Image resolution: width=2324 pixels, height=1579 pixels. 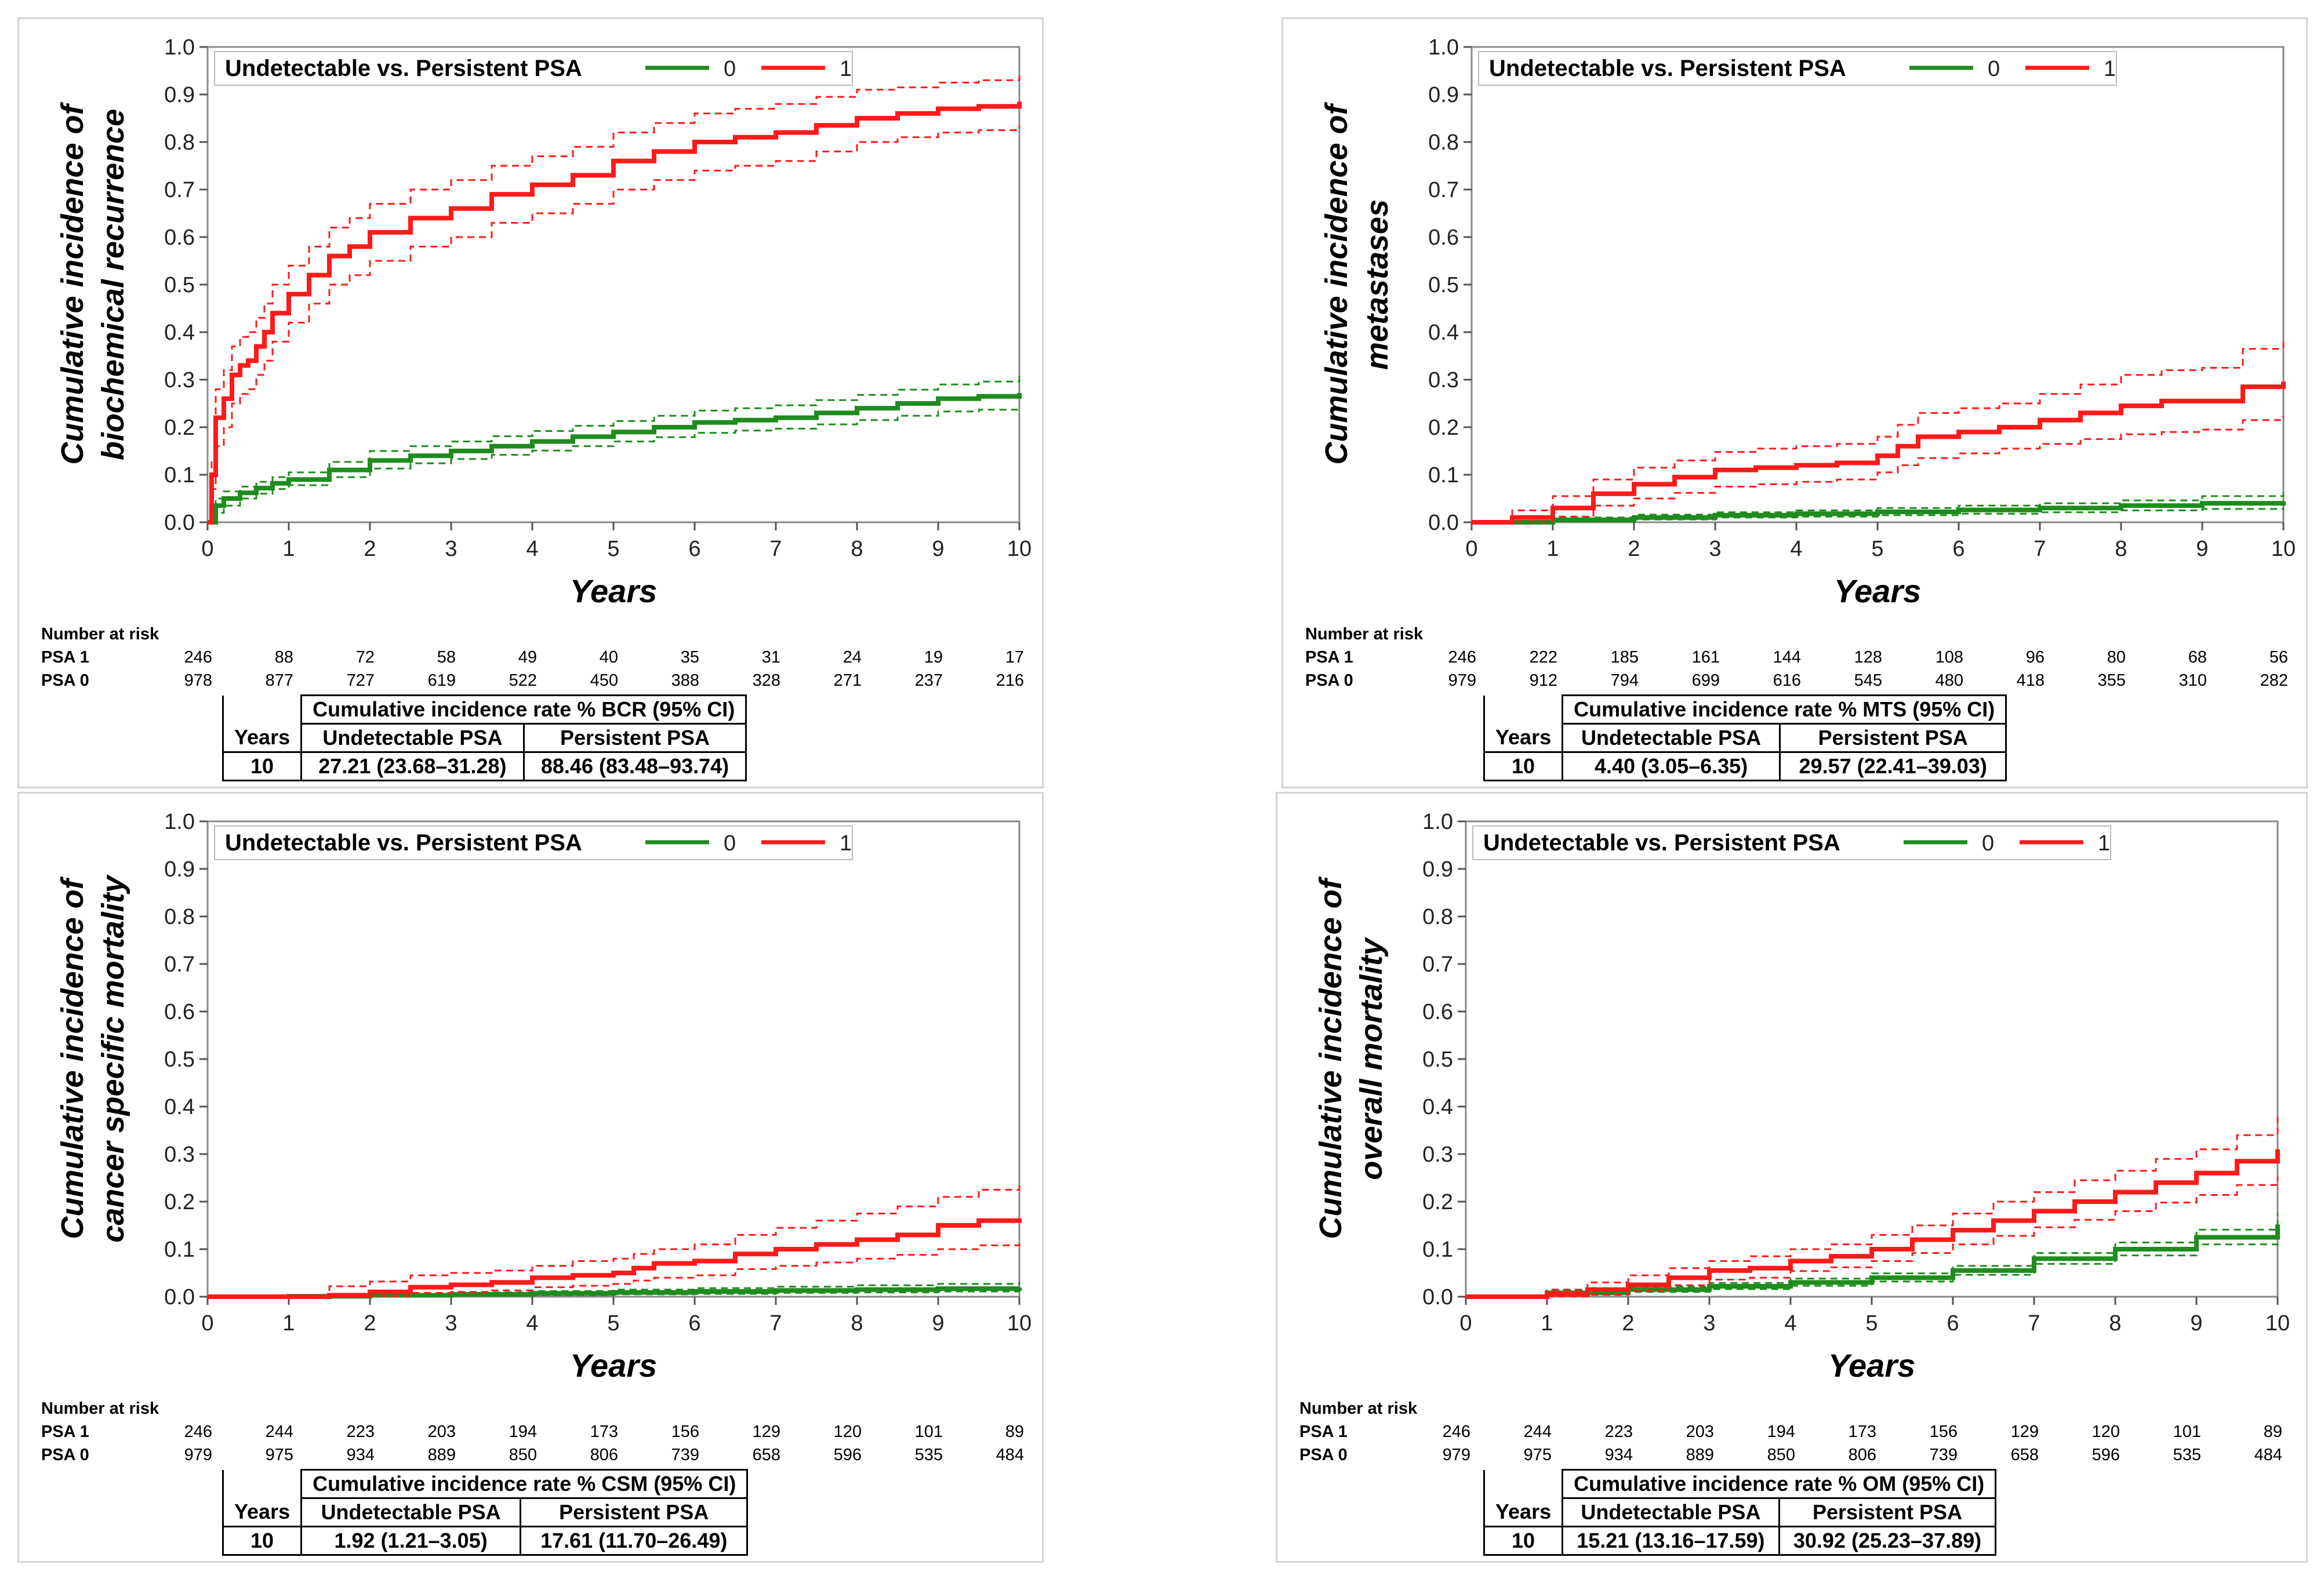 I want to click on risk-count: 877, so click(x=279, y=681).